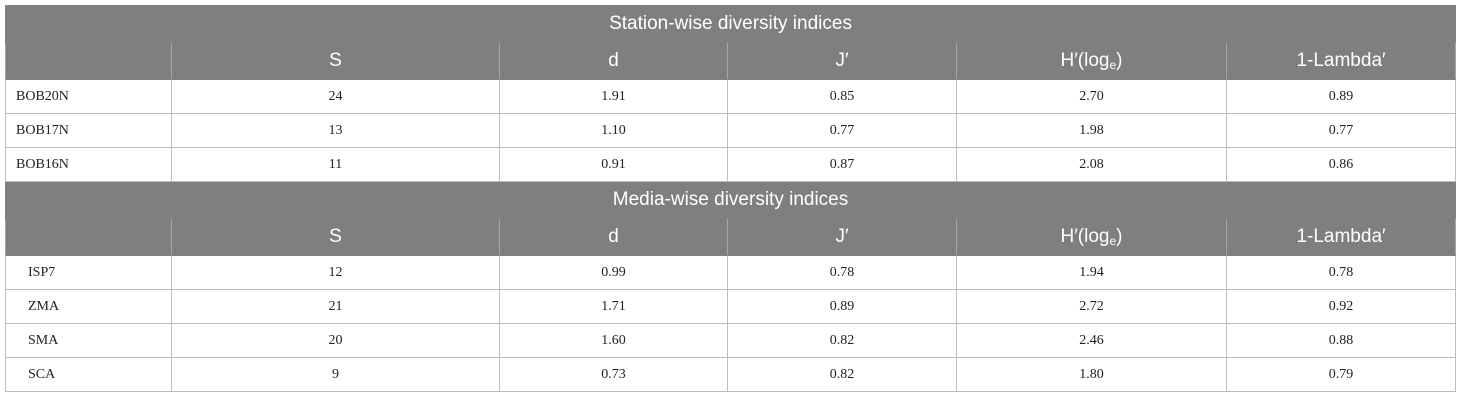 This screenshot has width=1460, height=402. I want to click on table-row: ISP7 12 0.99 0.78 1.94 0.78, so click(731, 272).